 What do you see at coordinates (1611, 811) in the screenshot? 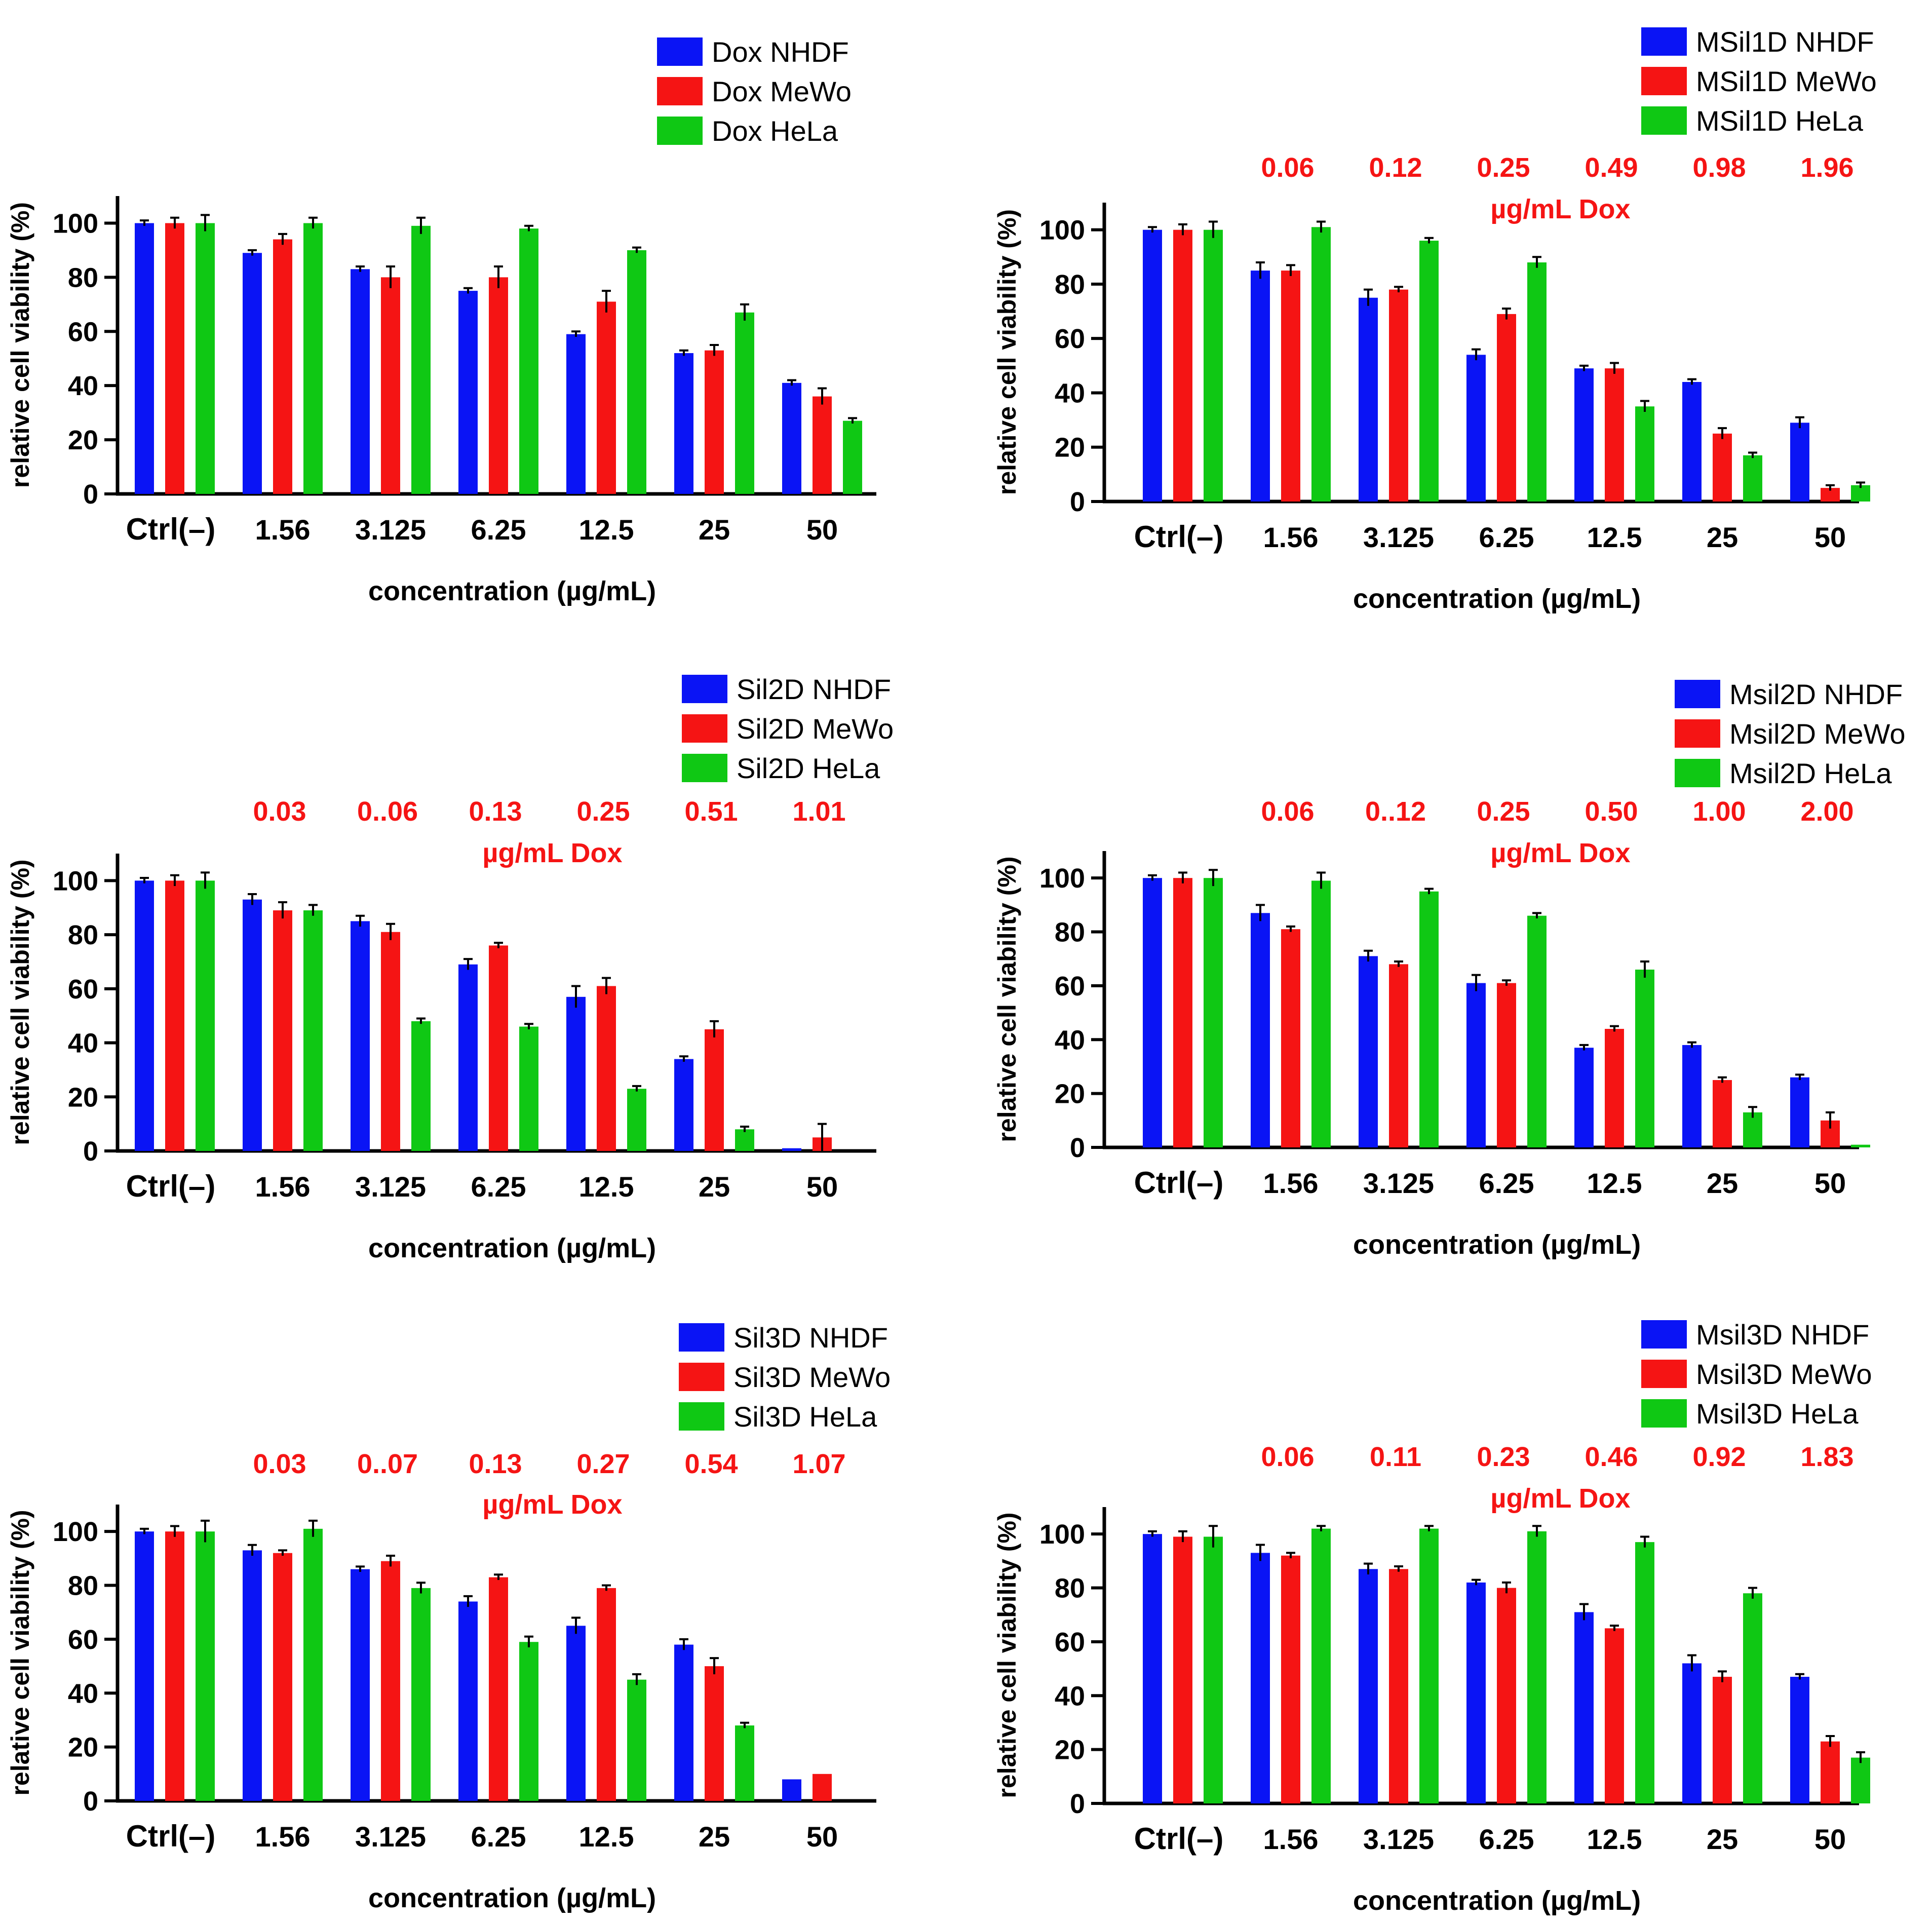
I see `dox-value-label: 0.50` at bounding box center [1611, 811].